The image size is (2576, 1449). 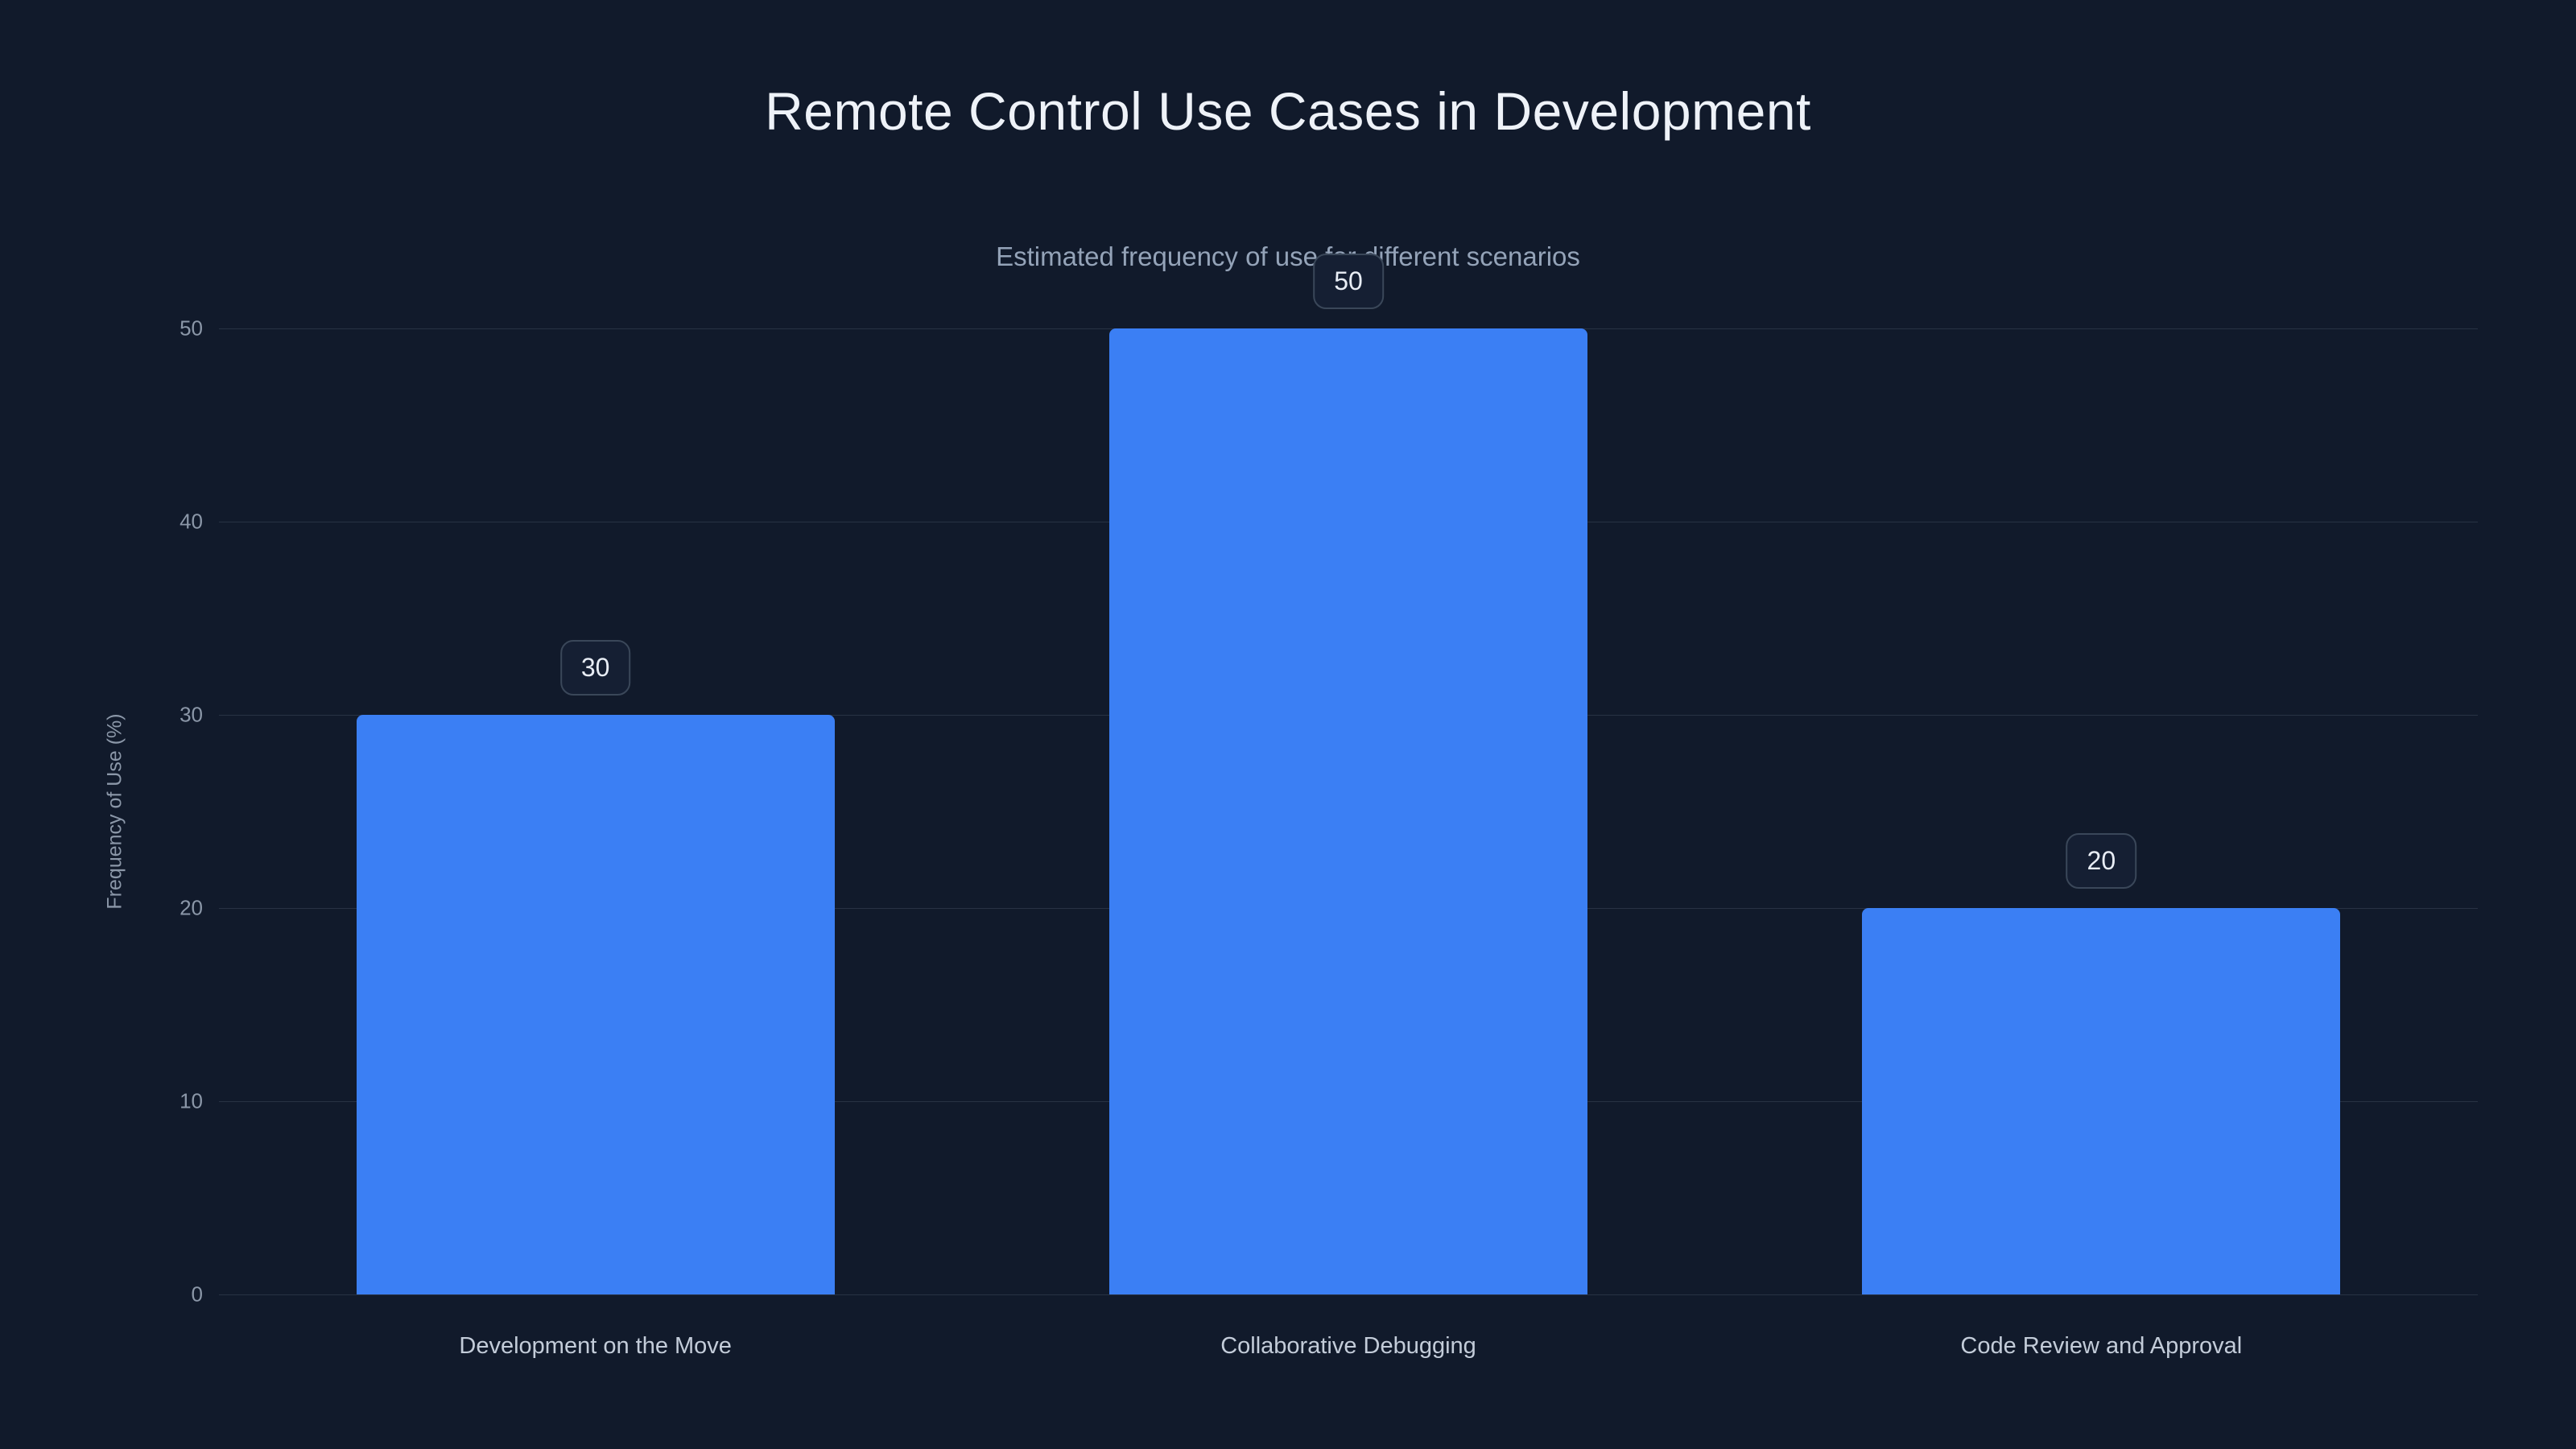 What do you see at coordinates (1348, 281) in the screenshot?
I see `value-badge: 50` at bounding box center [1348, 281].